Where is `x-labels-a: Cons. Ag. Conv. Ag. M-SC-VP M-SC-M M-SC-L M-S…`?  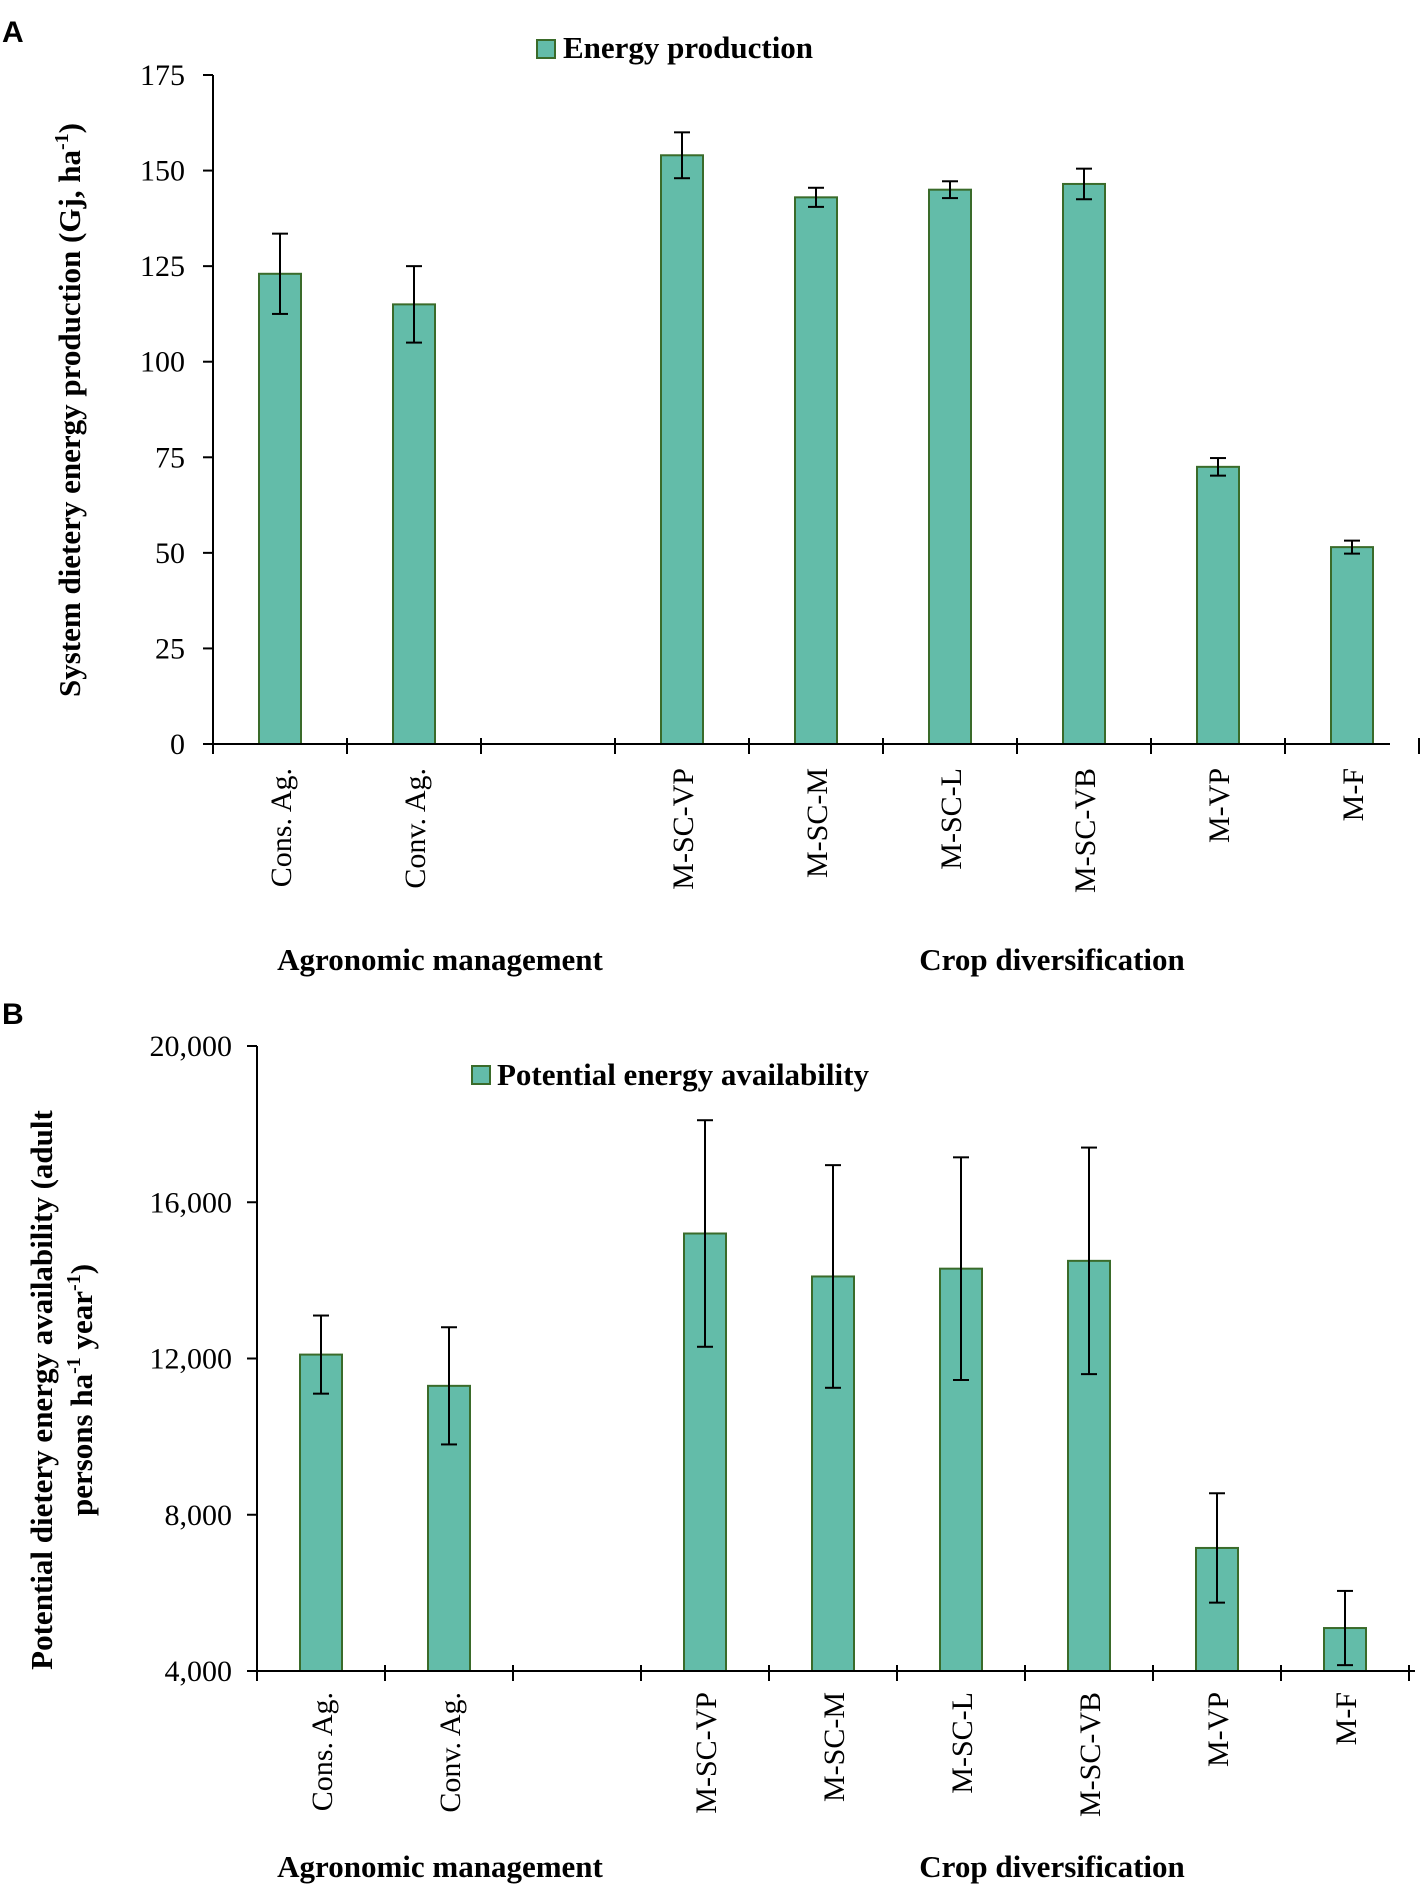
x-labels-a: Cons. Ag. Conv. Ag. M-SC-VP M-SC-M M-SC-L M-S… is located at coordinates (817, 830).